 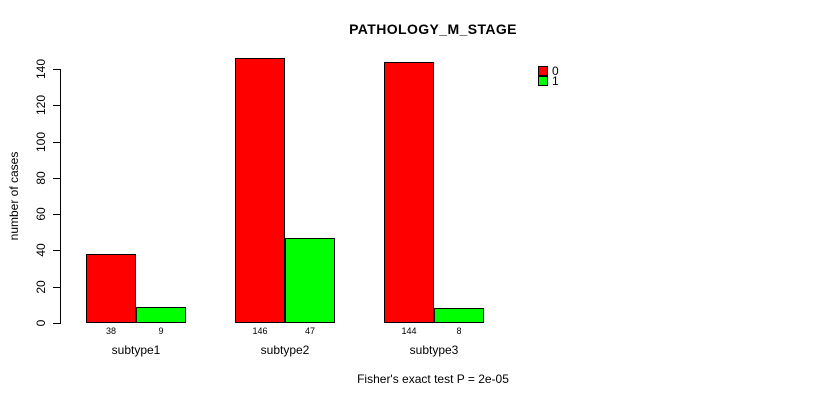 I want to click on y-tick-label: 40, so click(x=41, y=250).